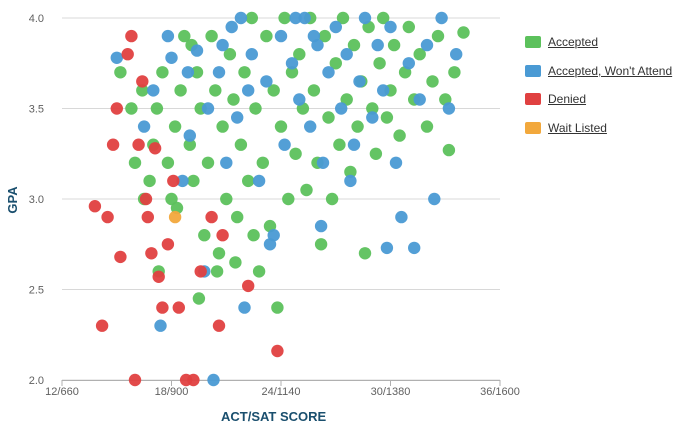 The image size is (680, 431). What do you see at coordinates (600, 42) in the screenshot?
I see `legend-item: Accepted` at bounding box center [600, 42].